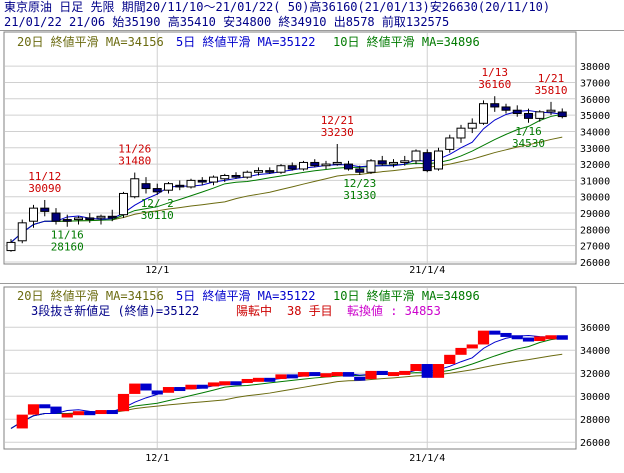  What do you see at coordinates (595, 132) in the screenshot?
I see `price-y-tick: 34000` at bounding box center [595, 132].